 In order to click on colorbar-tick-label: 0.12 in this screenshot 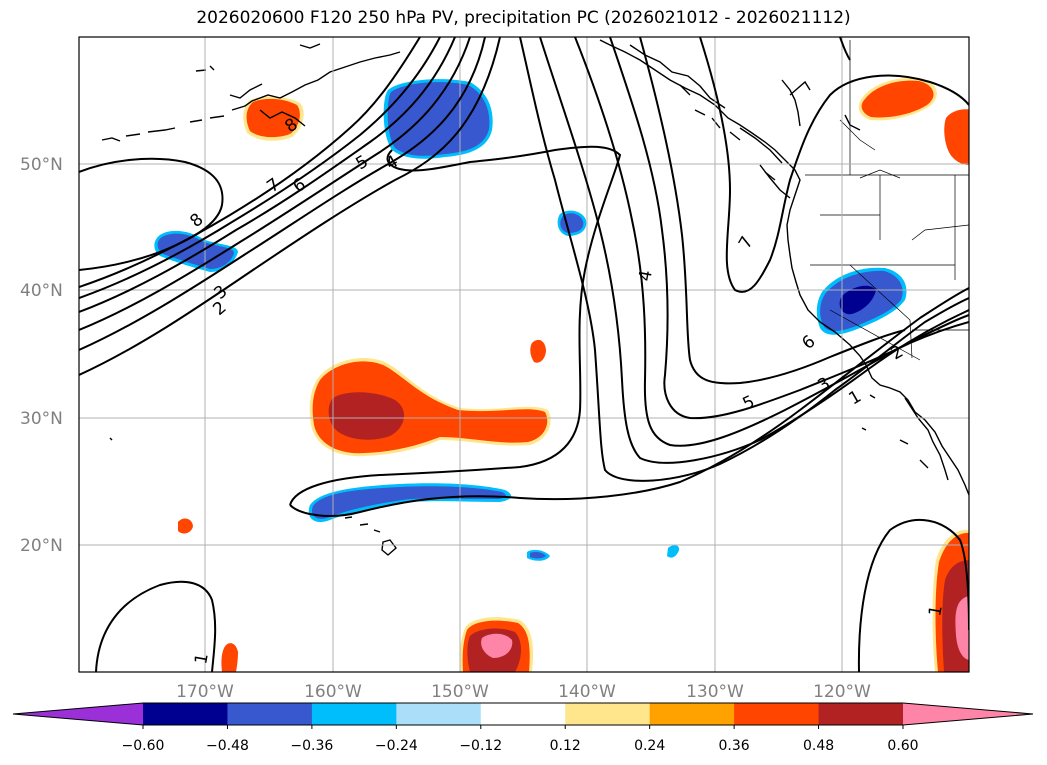, I will do `click(565, 746)`.